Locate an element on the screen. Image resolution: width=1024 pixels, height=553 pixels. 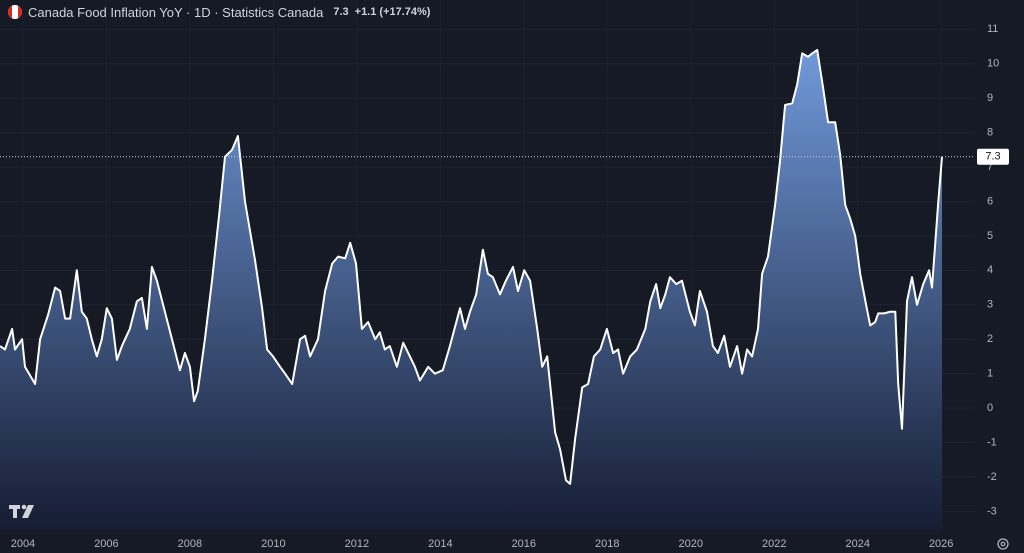
x-tick-label: 2018 is located at coordinates (607, 544).